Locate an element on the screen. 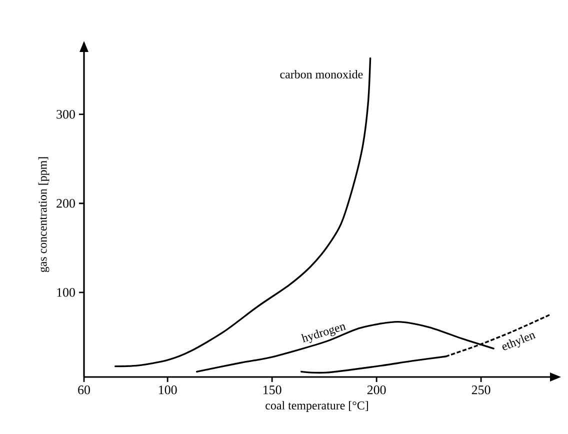 The width and height of the screenshot is (568, 434). x-tick-label: 100 is located at coordinates (168, 390).